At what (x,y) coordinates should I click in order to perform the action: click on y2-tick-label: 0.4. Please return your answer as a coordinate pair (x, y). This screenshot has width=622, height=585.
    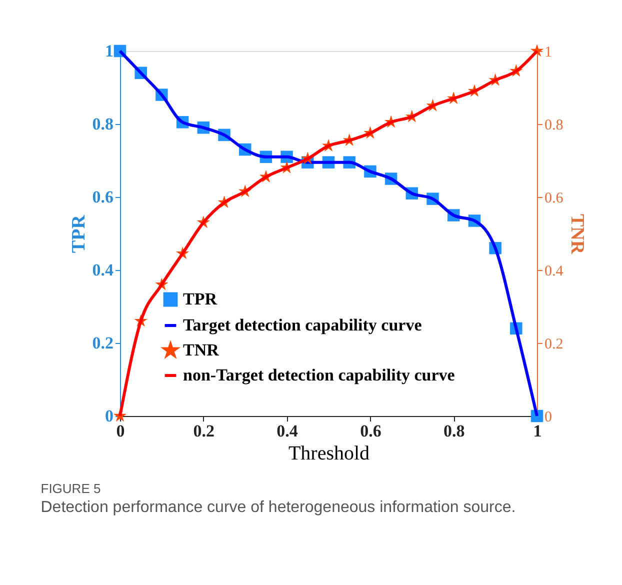
    Looking at the image, I should click on (554, 272).